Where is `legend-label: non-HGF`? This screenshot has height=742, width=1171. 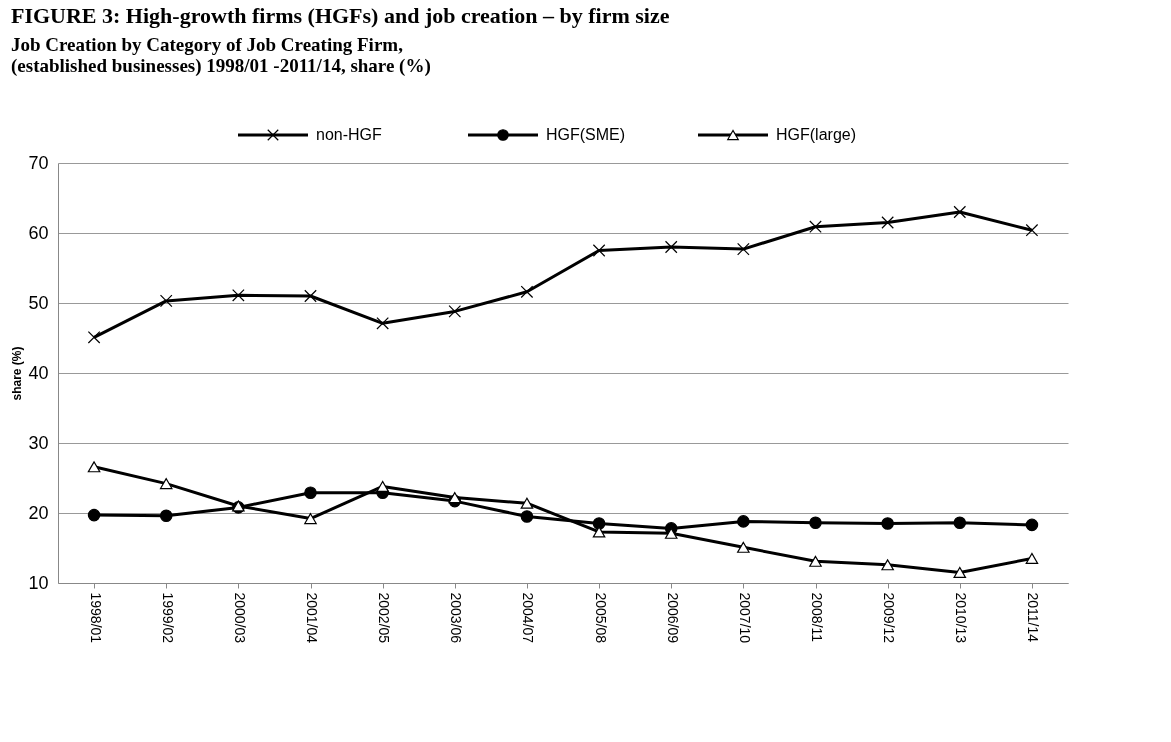
legend-label: non-HGF is located at coordinates (349, 134).